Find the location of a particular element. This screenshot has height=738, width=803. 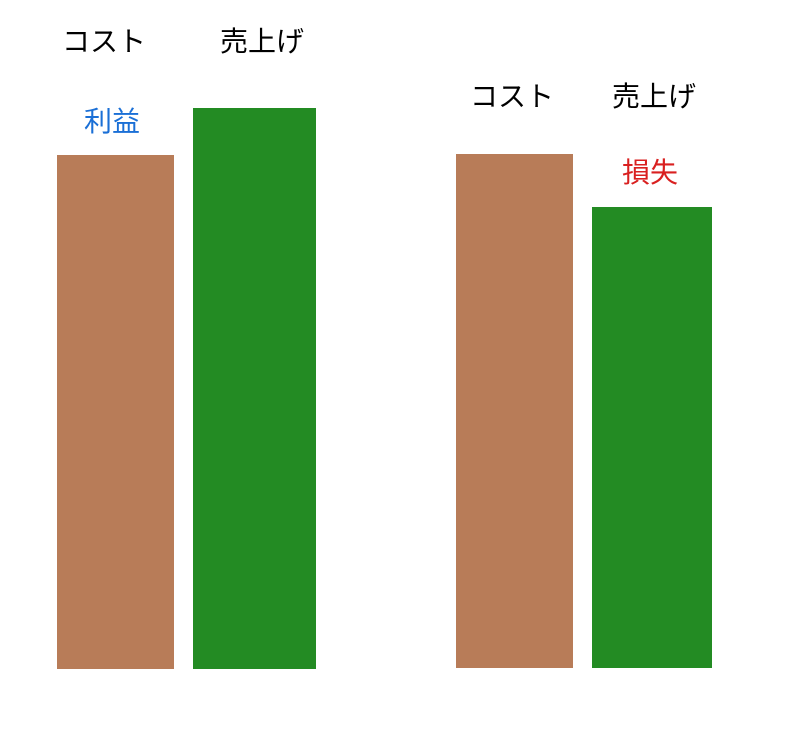

scenario1-cost-label: コスト is located at coordinates (104, 41).